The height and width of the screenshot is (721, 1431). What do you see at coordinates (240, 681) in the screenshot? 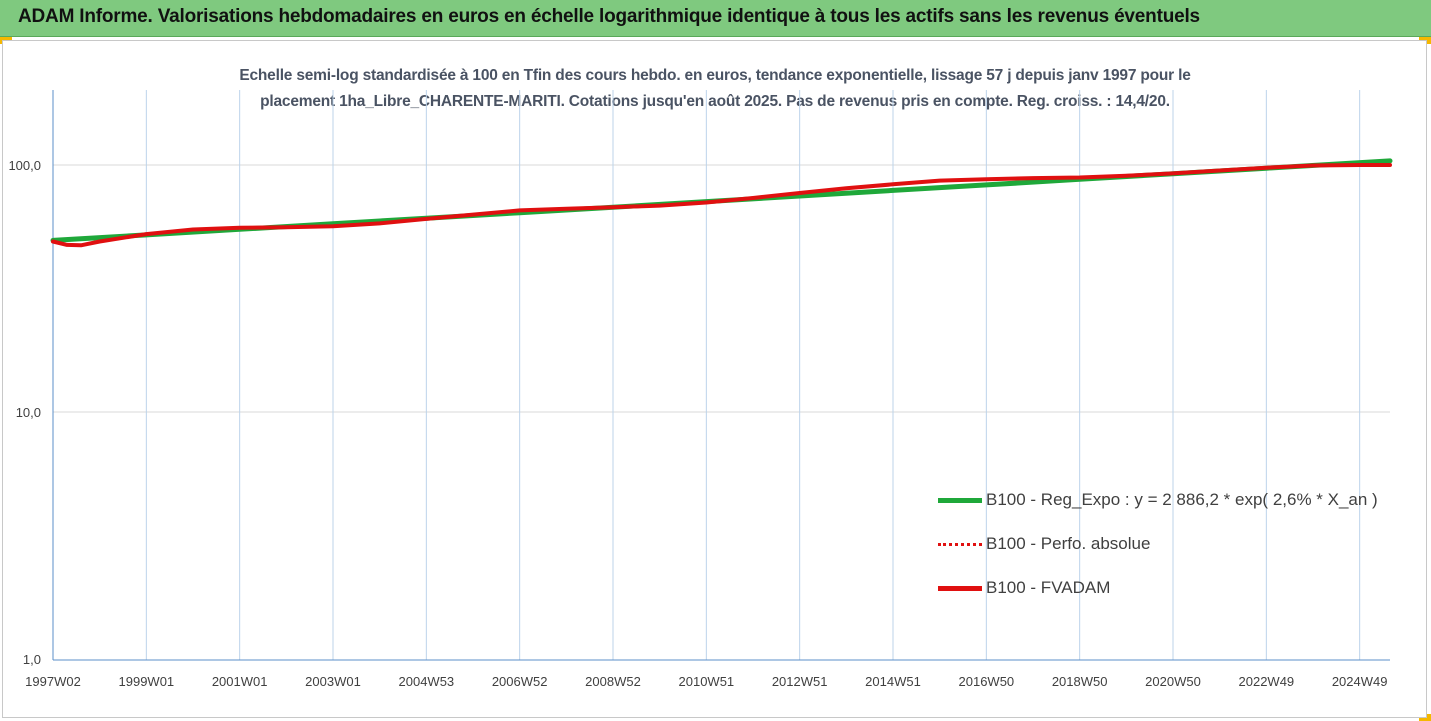
I see `x-tick-label: 2001W01` at bounding box center [240, 681].